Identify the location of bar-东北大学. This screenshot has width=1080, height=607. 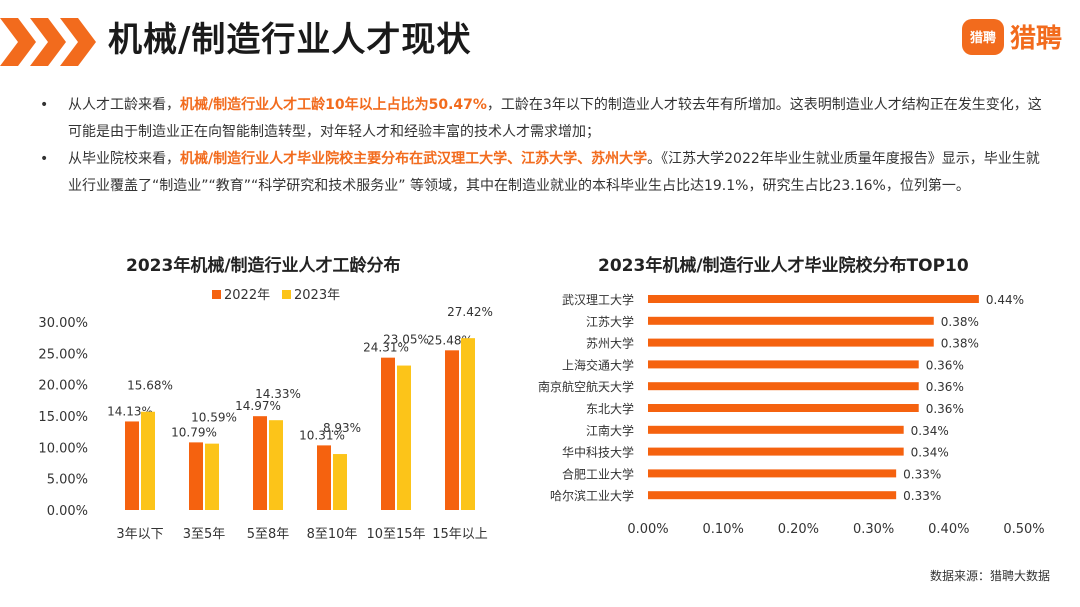
(783, 408).